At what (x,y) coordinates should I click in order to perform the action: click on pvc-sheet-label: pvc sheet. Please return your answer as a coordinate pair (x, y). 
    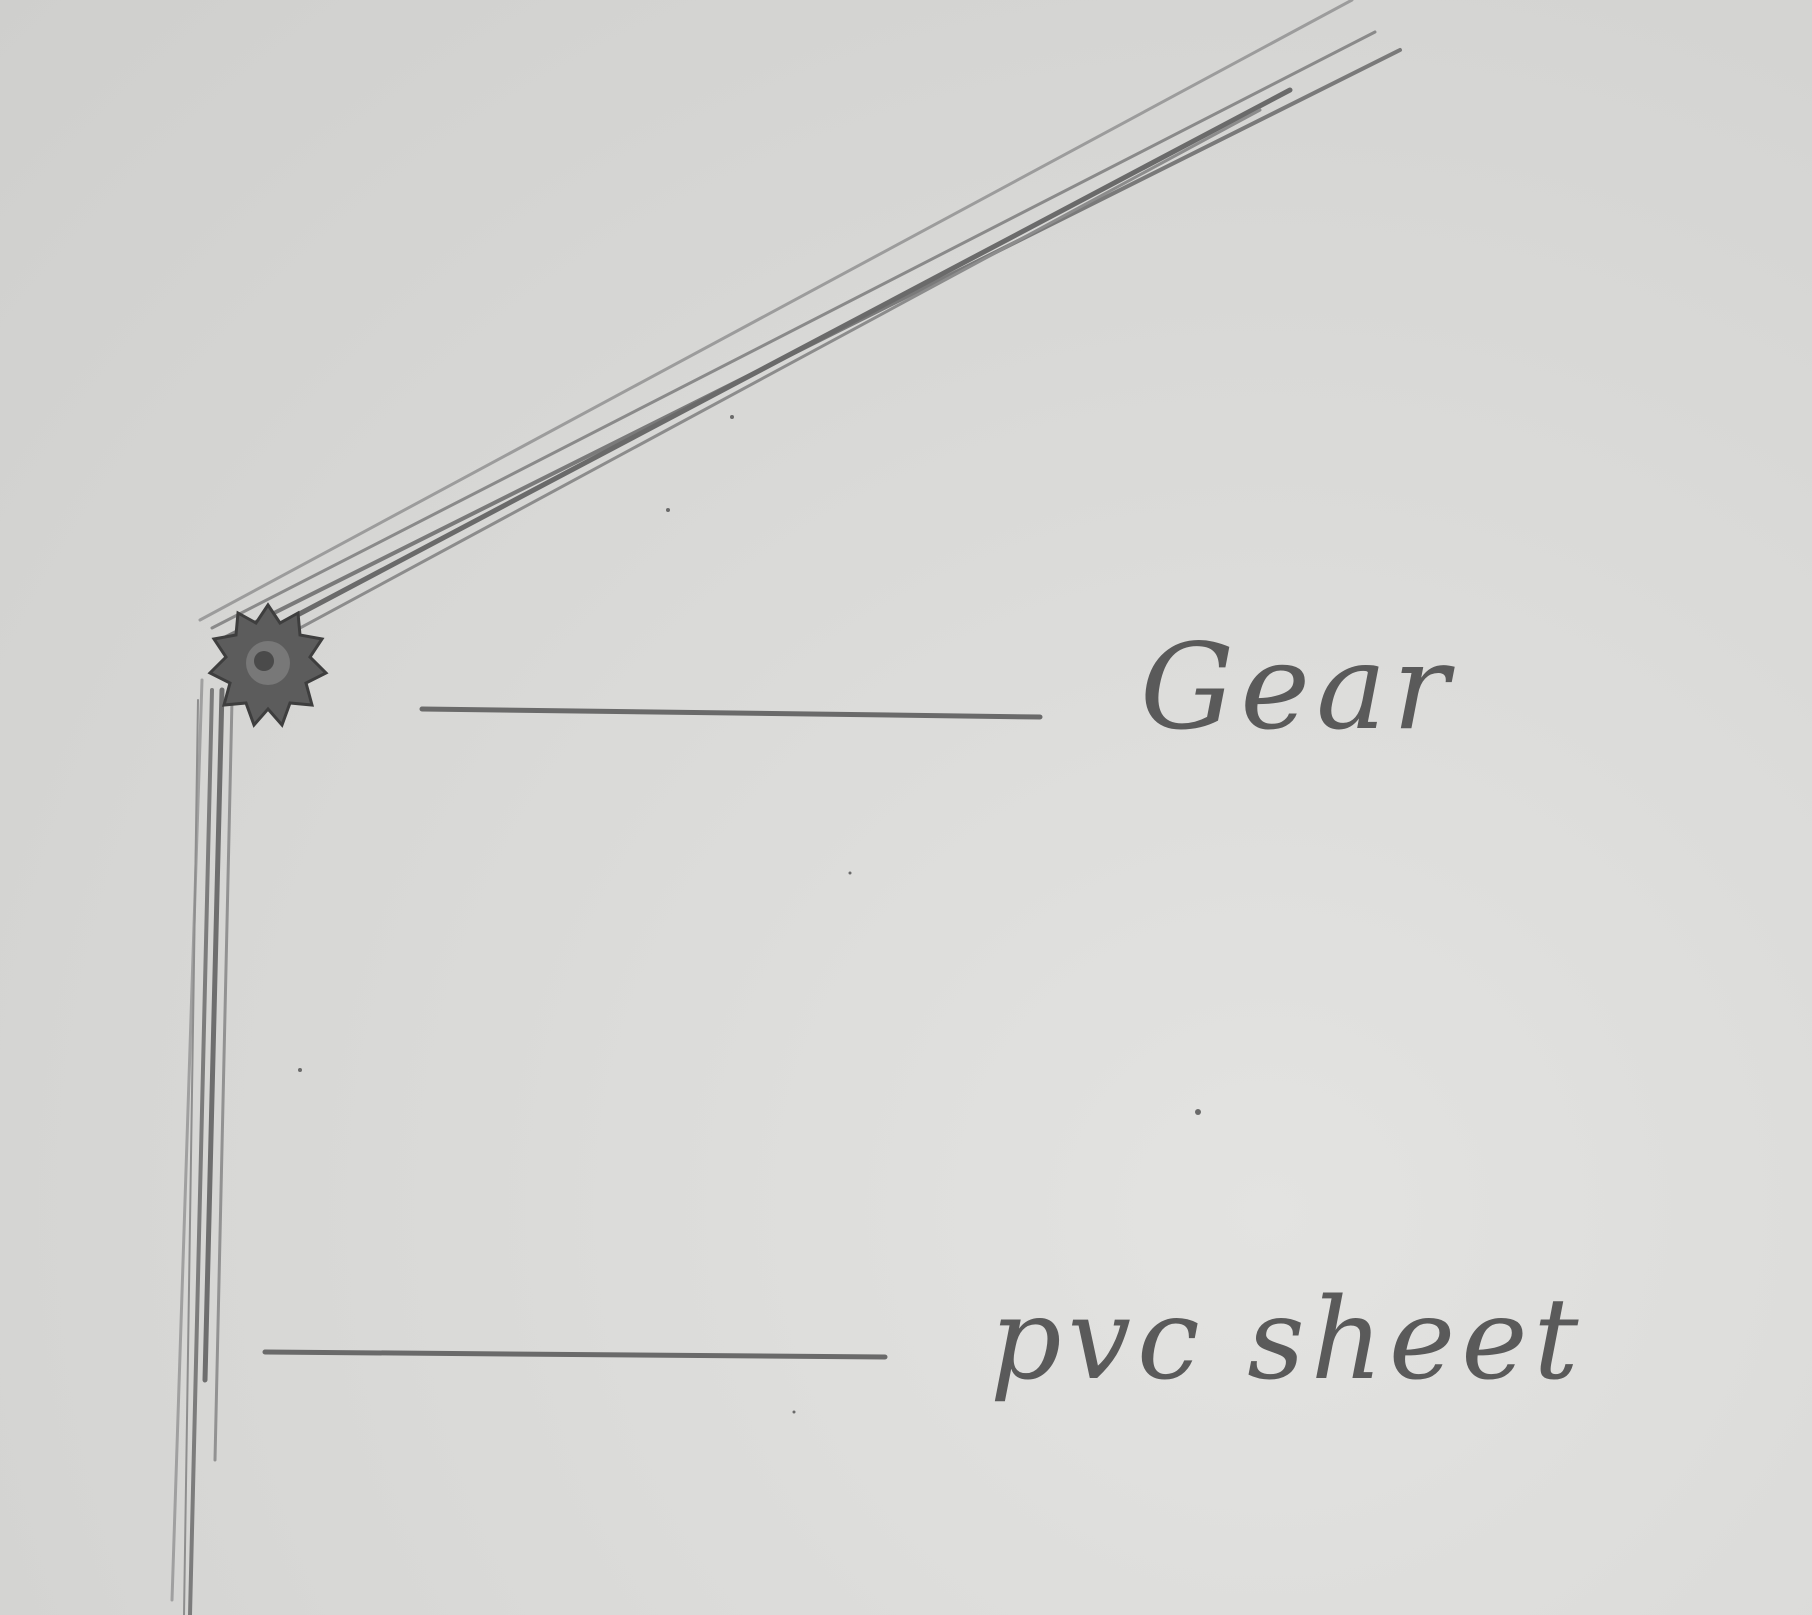
    Looking at the image, I should click on (1287, 1340).